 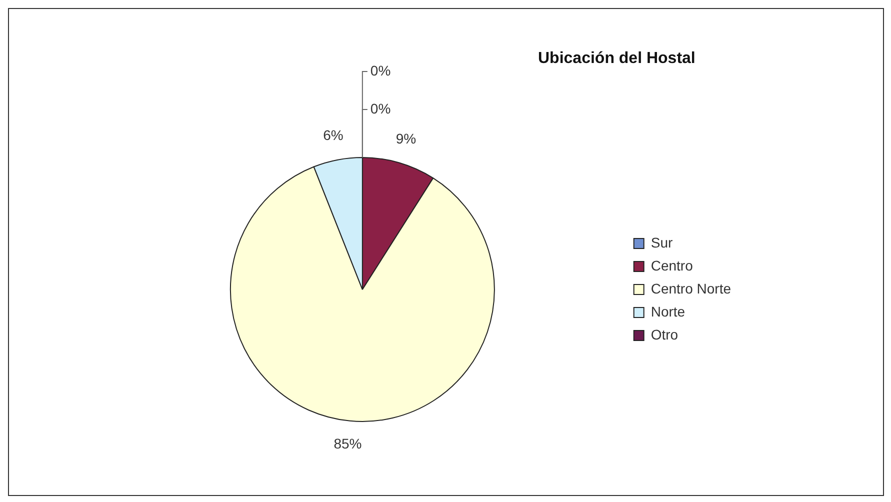 I want to click on legend-label: Otro, so click(x=664, y=334).